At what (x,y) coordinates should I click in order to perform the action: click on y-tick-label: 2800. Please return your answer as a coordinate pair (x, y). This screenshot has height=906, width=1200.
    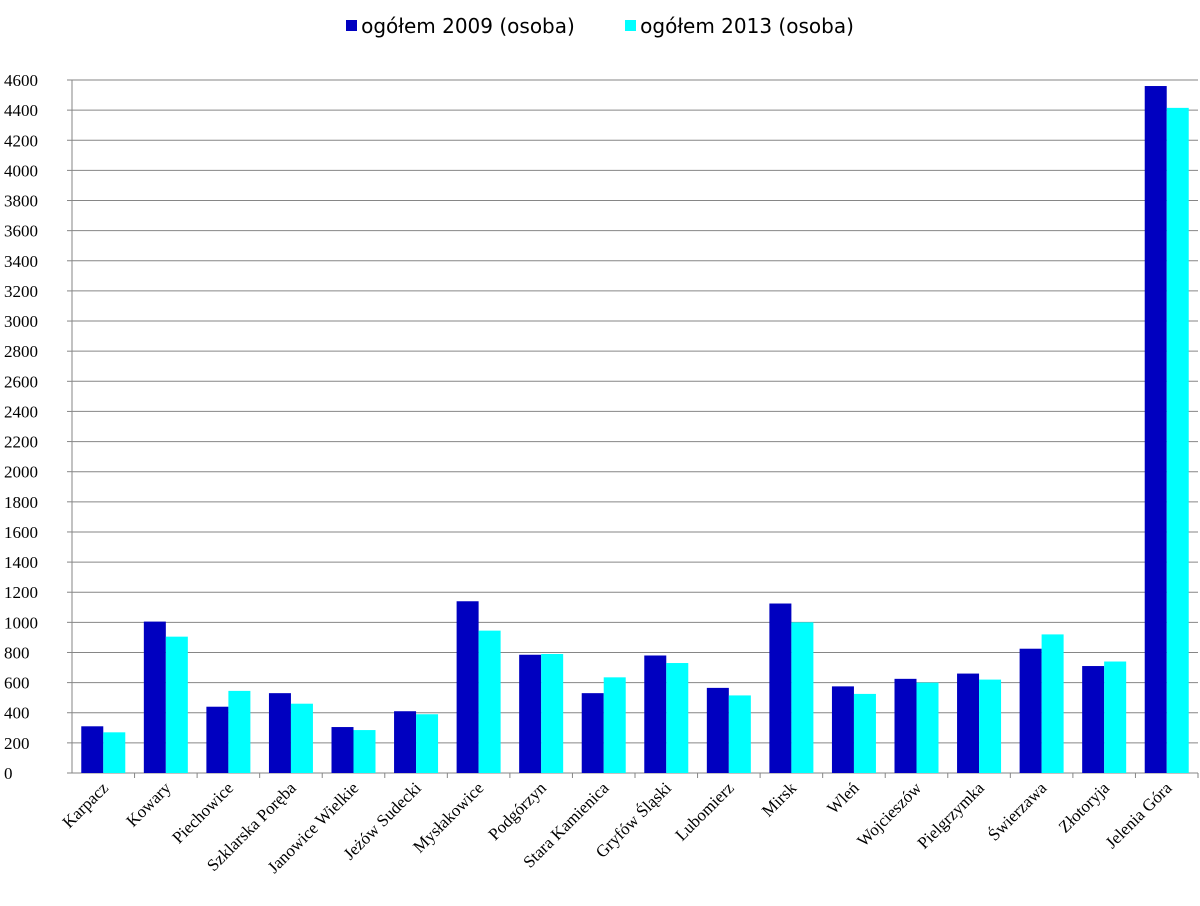
    Looking at the image, I should click on (21, 351).